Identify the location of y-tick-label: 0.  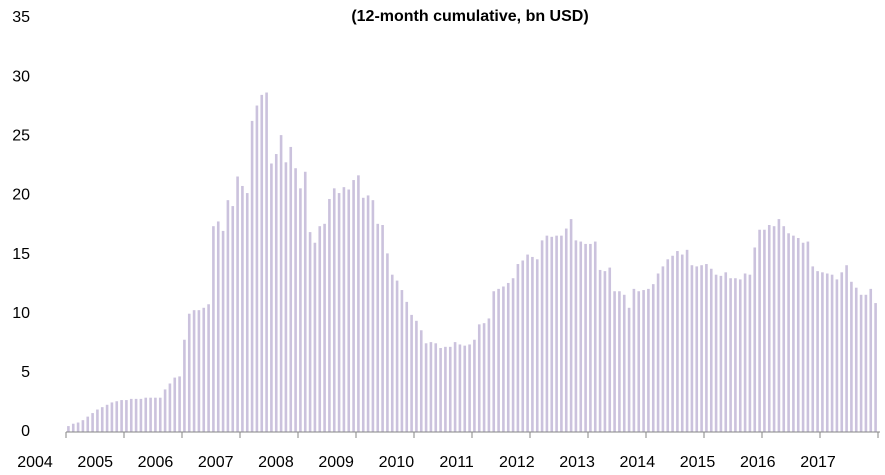
(25, 431).